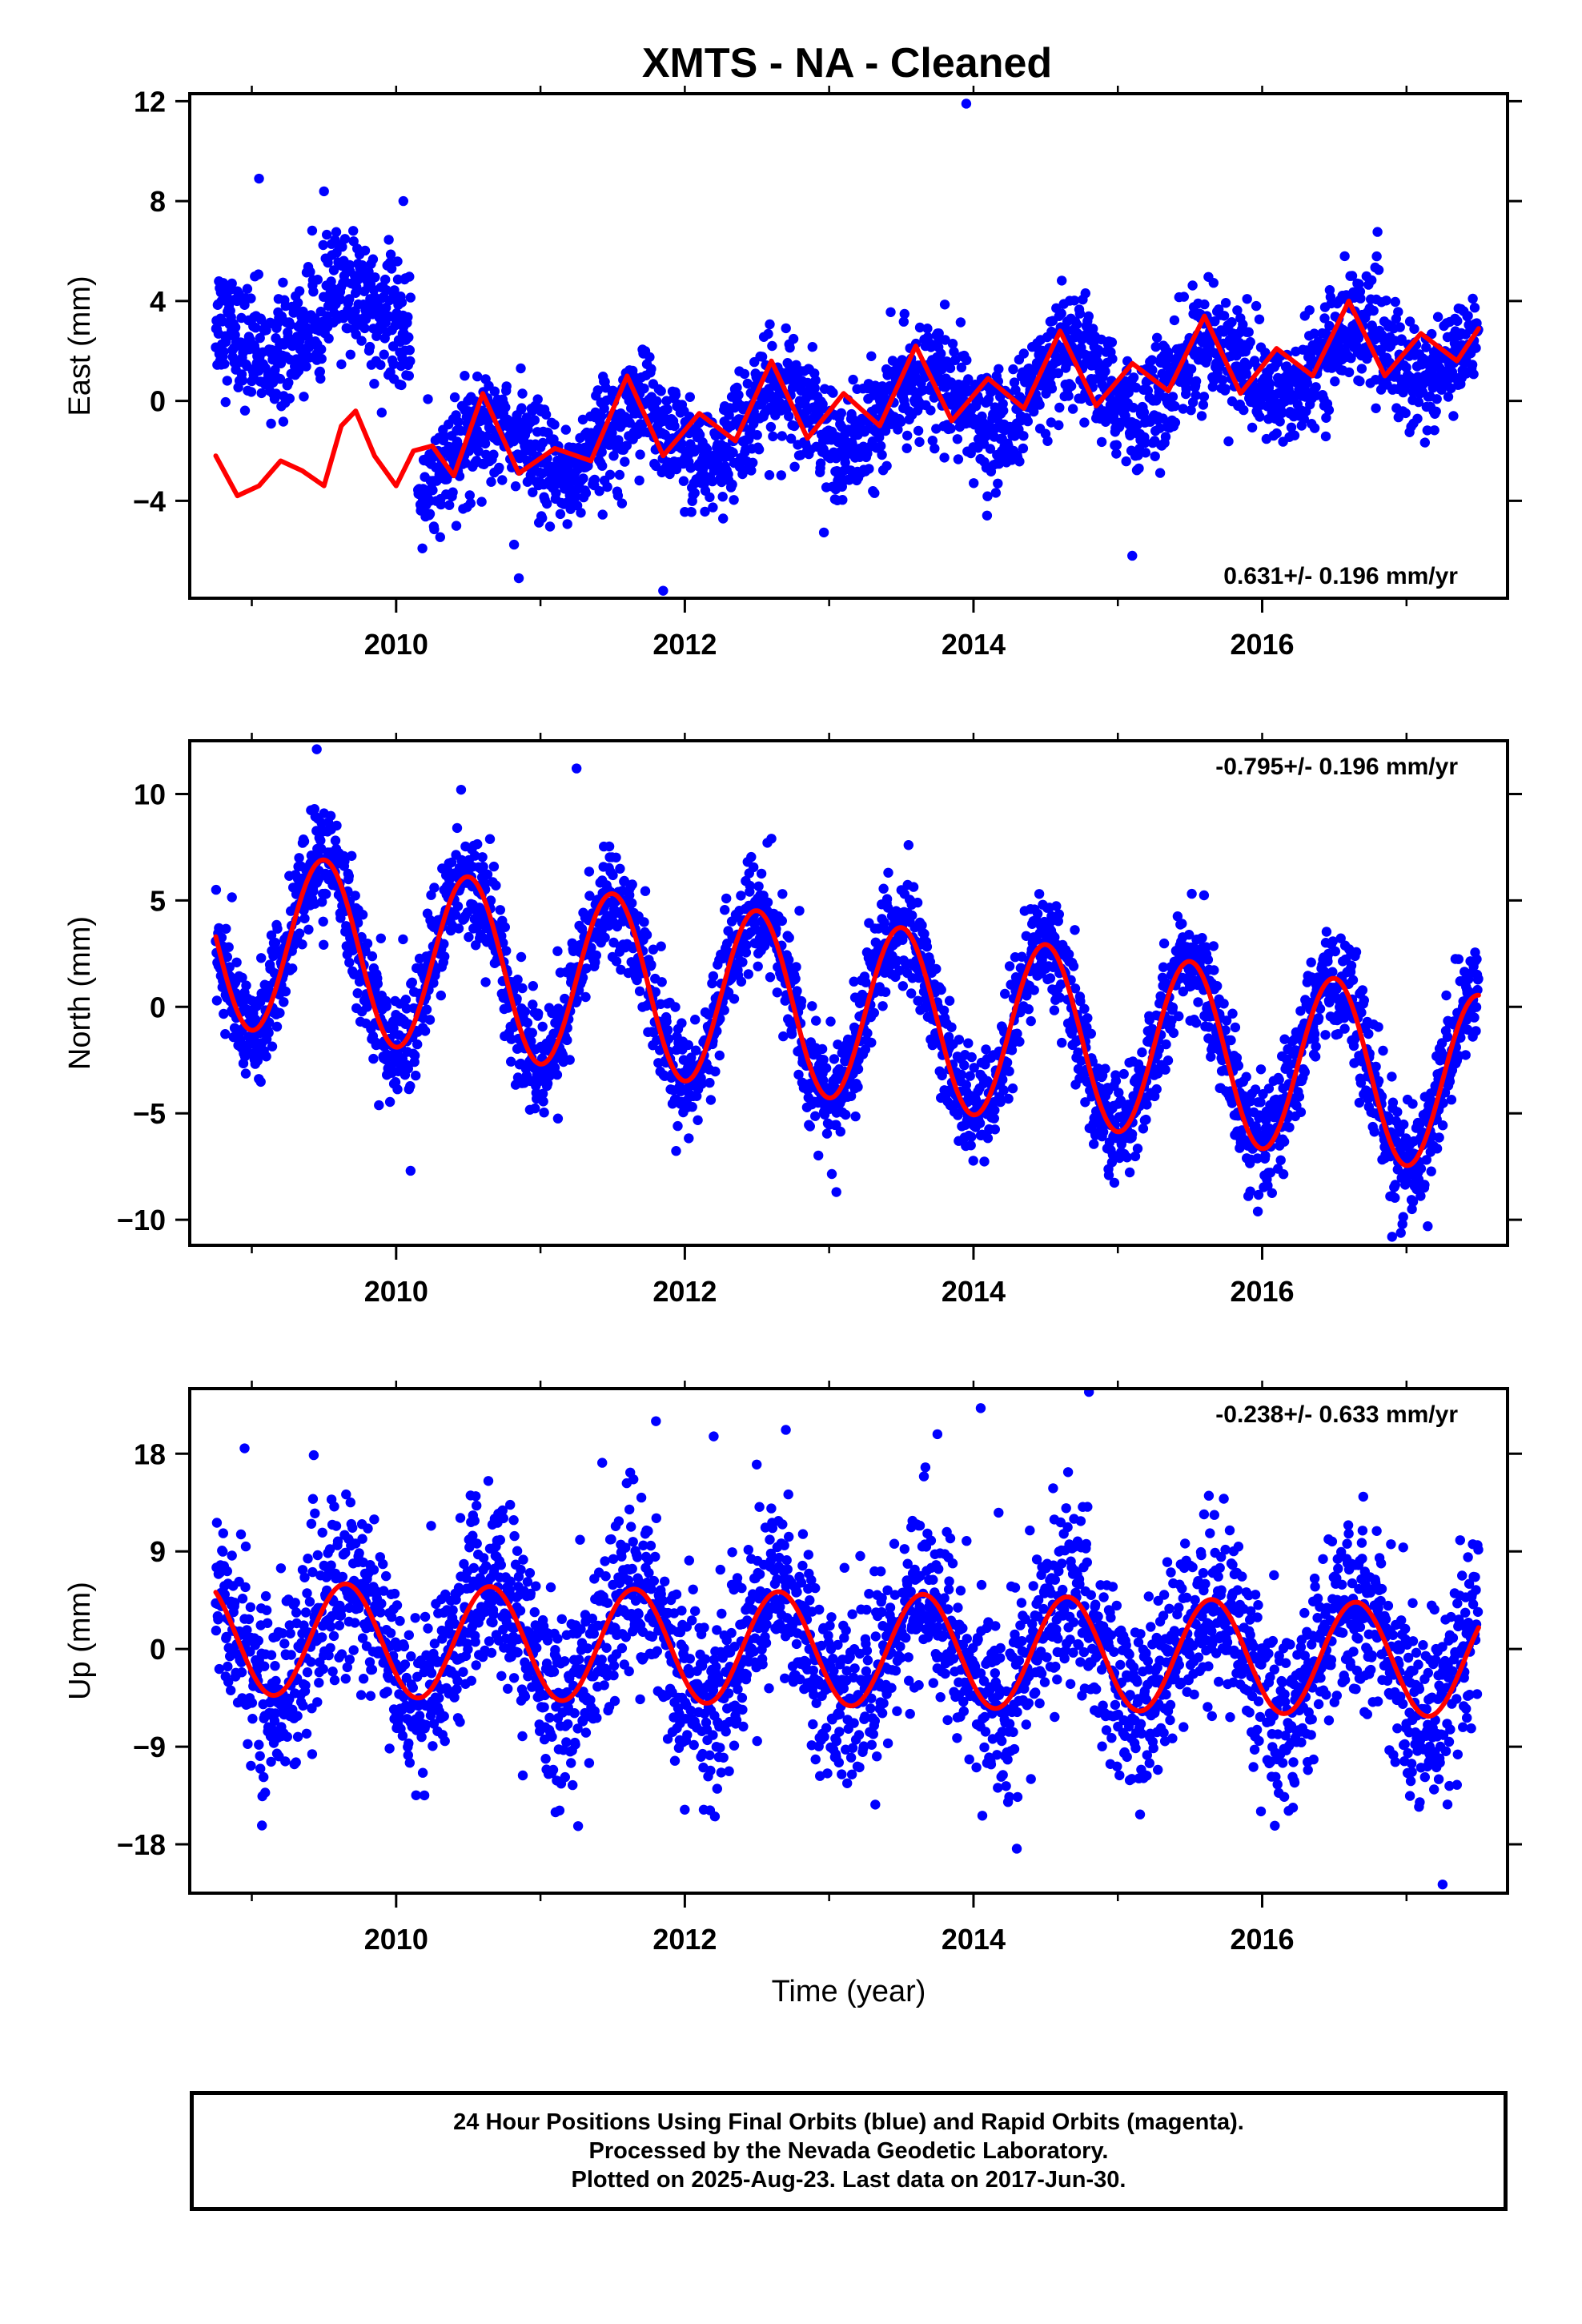 The width and height of the screenshot is (1582, 2324). Describe the element at coordinates (158, 302) in the screenshot. I see `y-tick-label: 4` at that location.